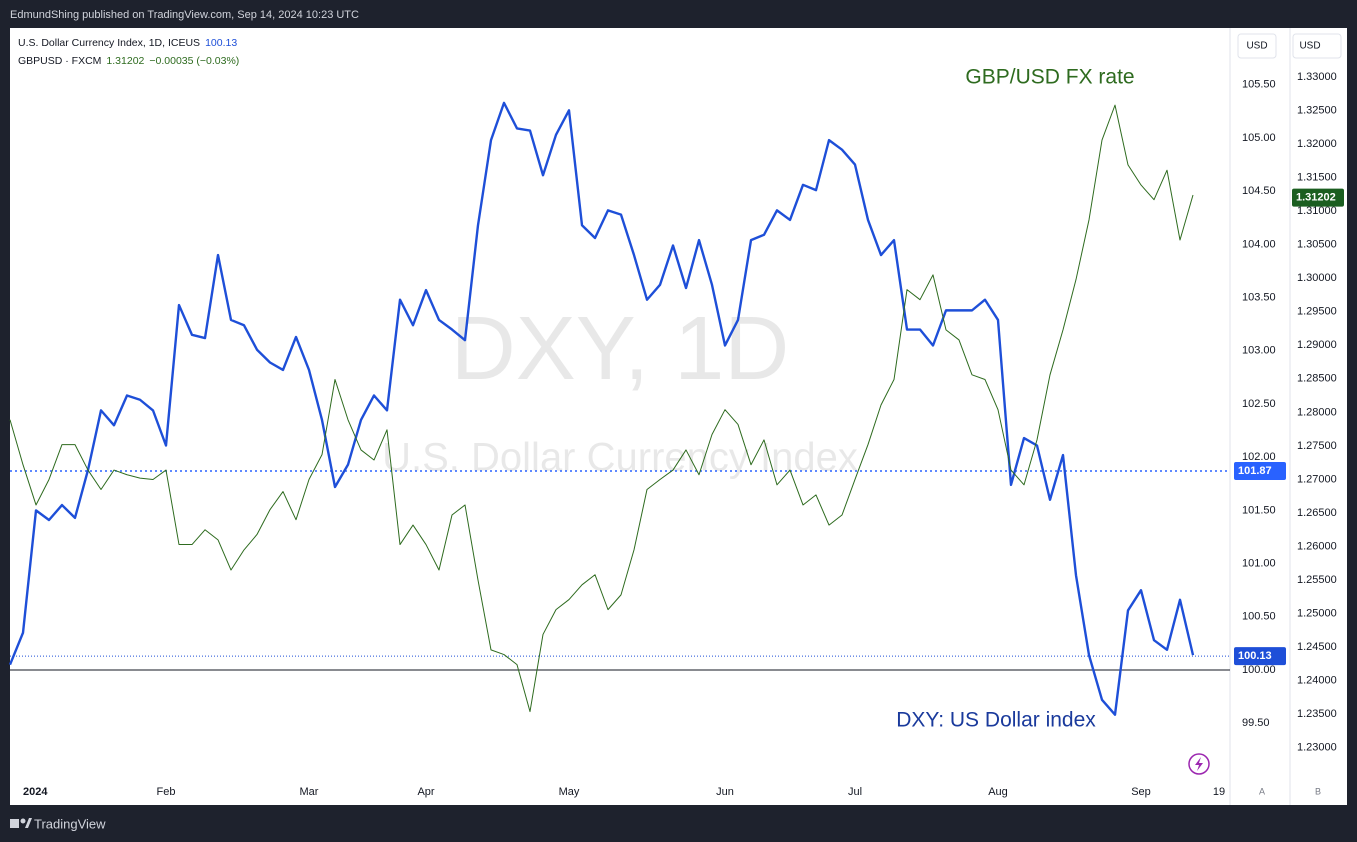  What do you see at coordinates (1317, 177) in the screenshot?
I see `y2-tick-label: 1.31500` at bounding box center [1317, 177].